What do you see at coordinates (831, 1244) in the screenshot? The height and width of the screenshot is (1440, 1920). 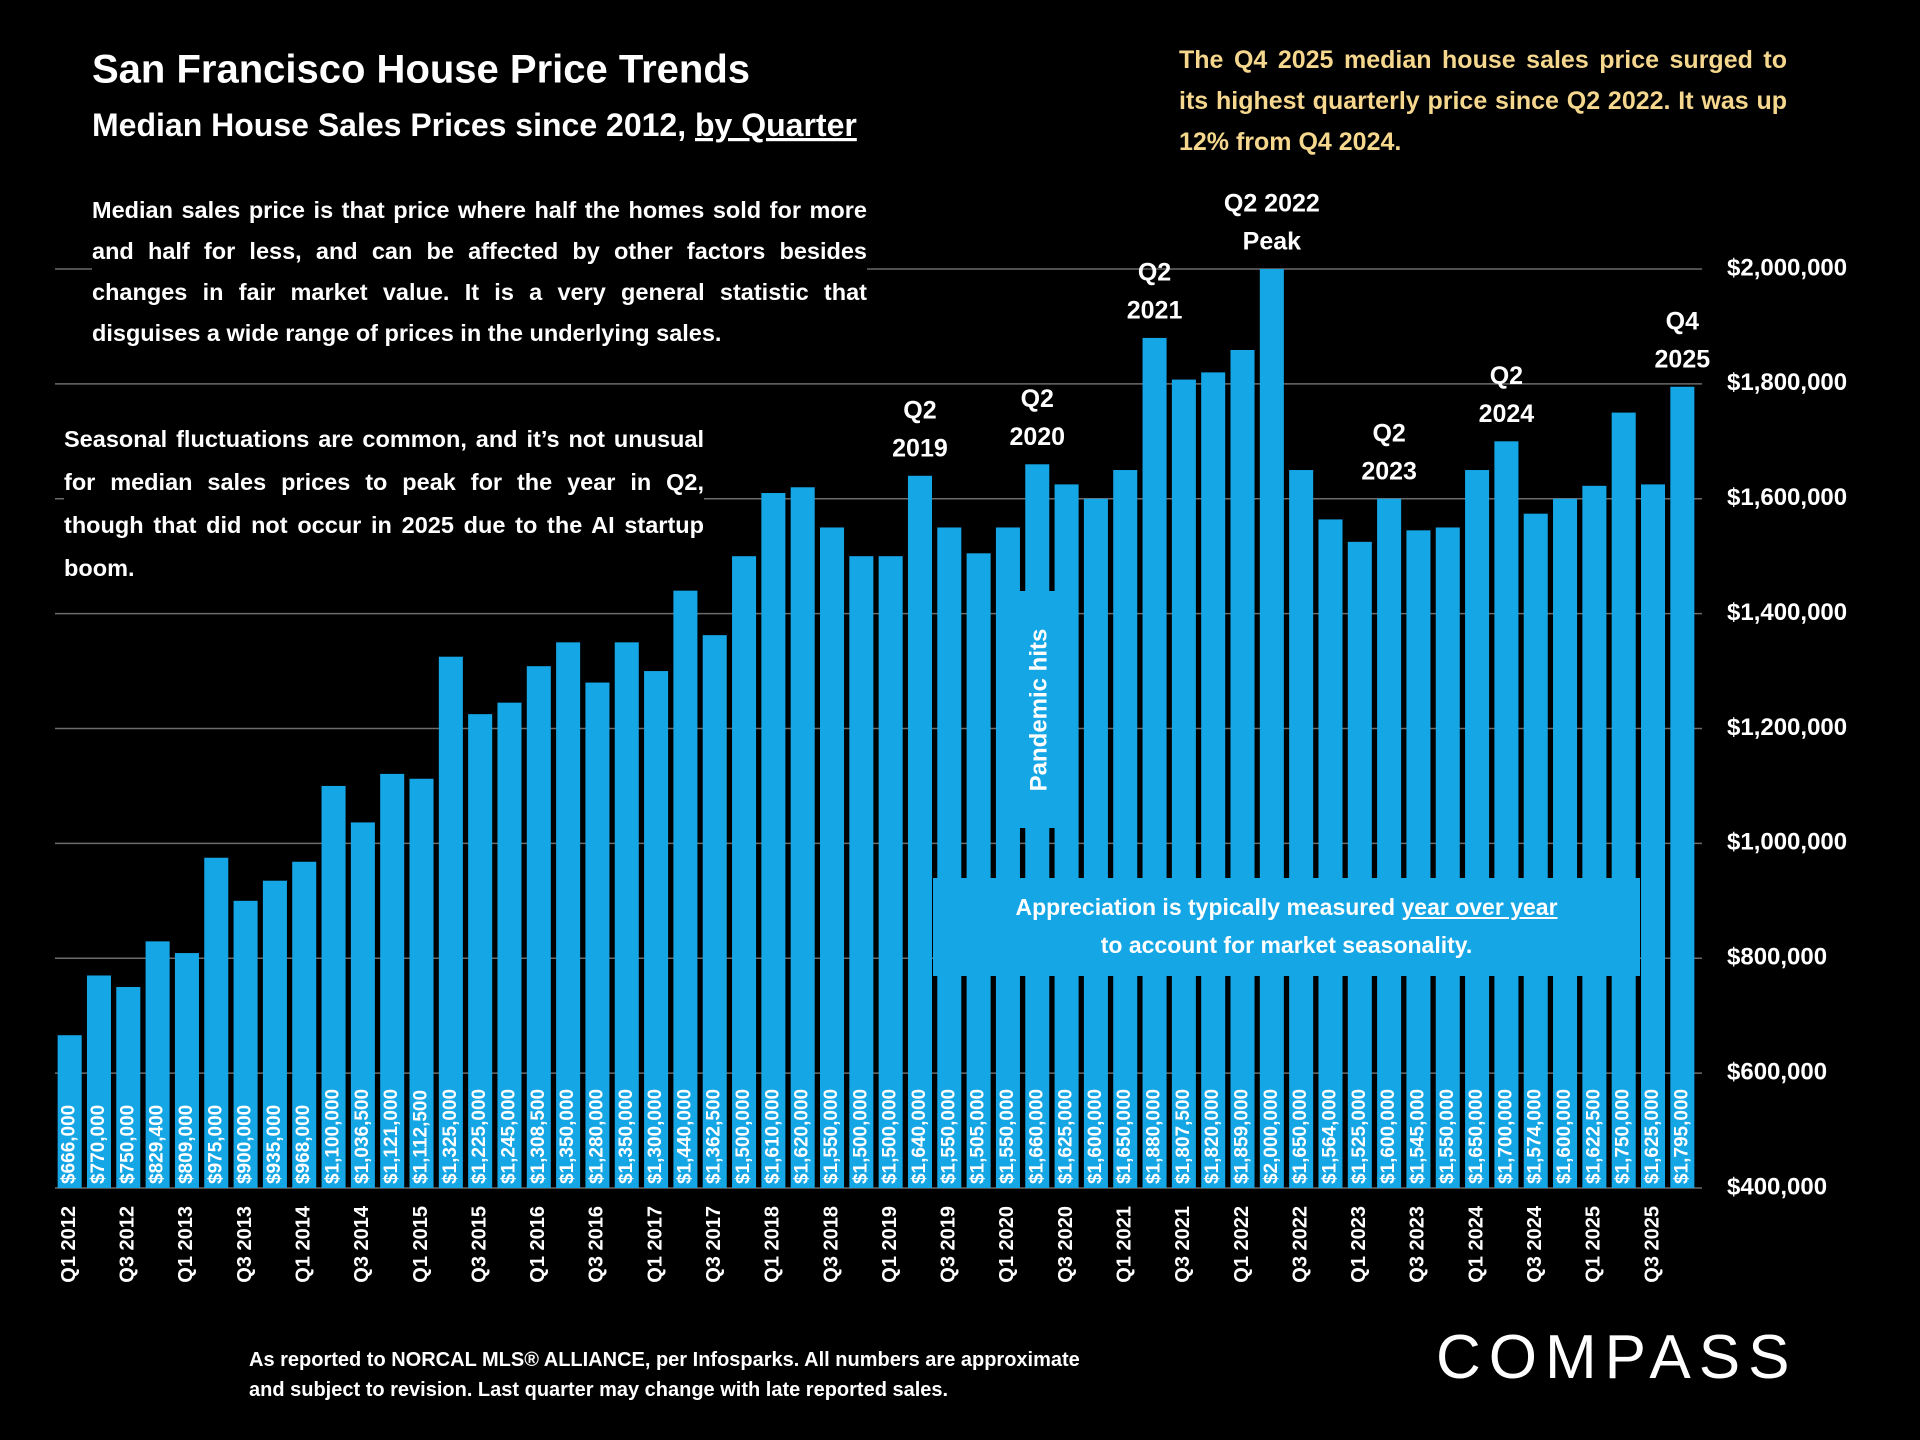 I see `x-tick-label: Q3 2018` at bounding box center [831, 1244].